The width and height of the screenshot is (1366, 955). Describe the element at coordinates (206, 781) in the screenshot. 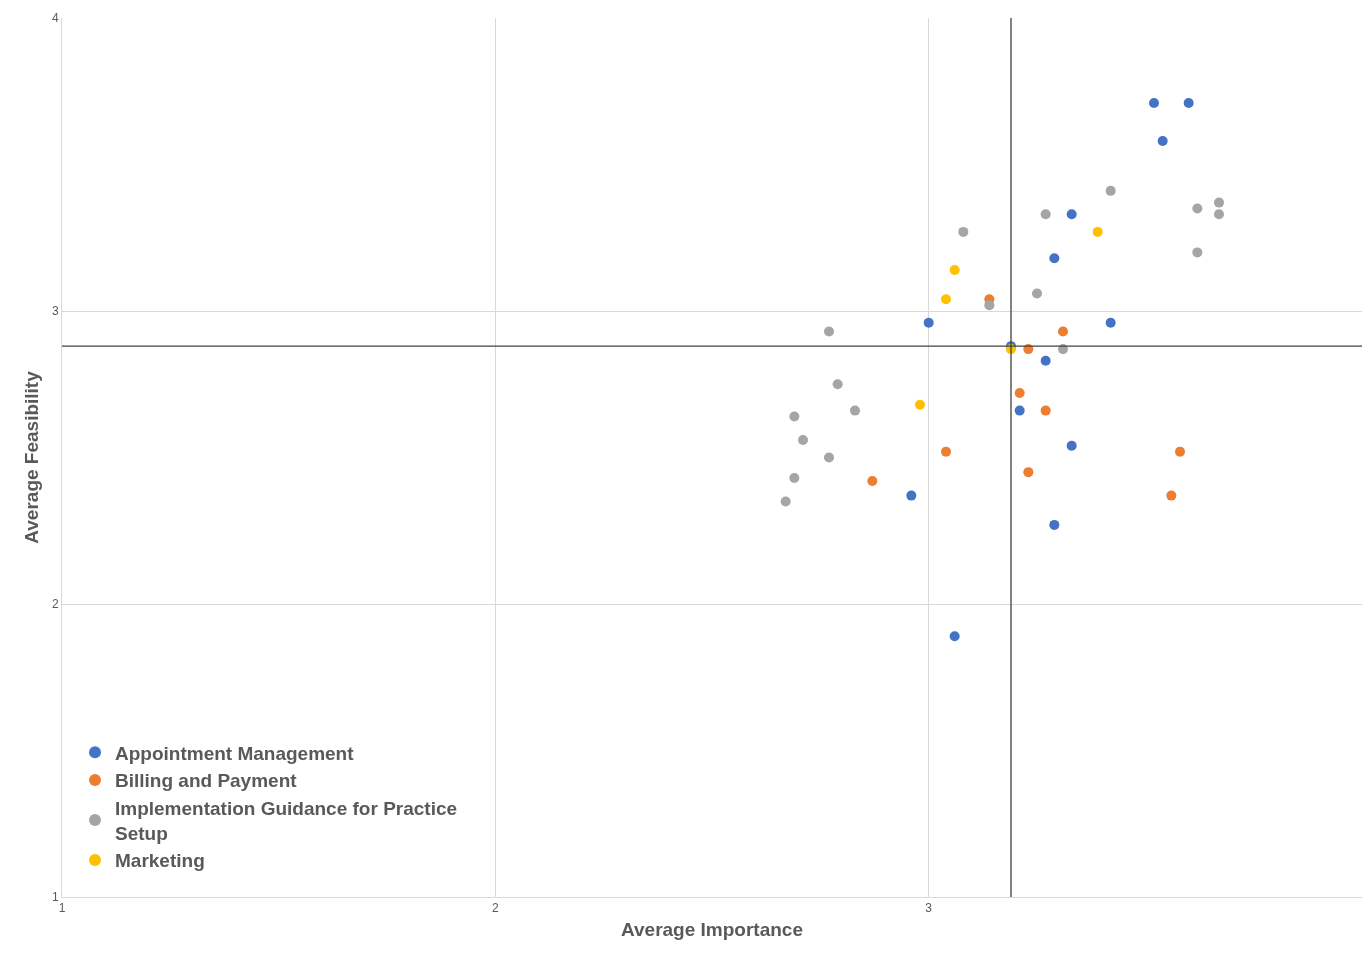

I see `legend-label: Billing and Payment` at that location.